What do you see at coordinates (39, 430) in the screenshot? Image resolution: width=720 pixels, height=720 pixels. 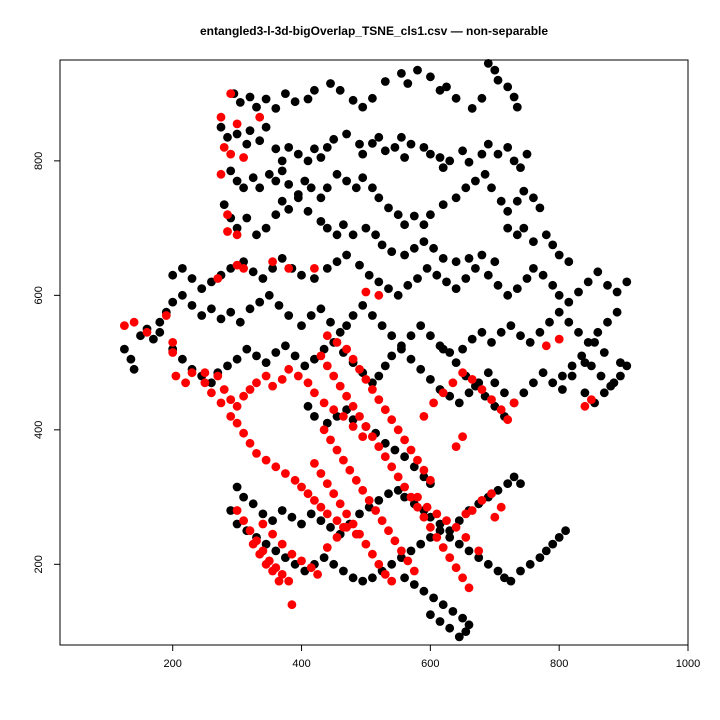 I see `y-tick-label: 400` at bounding box center [39, 430].